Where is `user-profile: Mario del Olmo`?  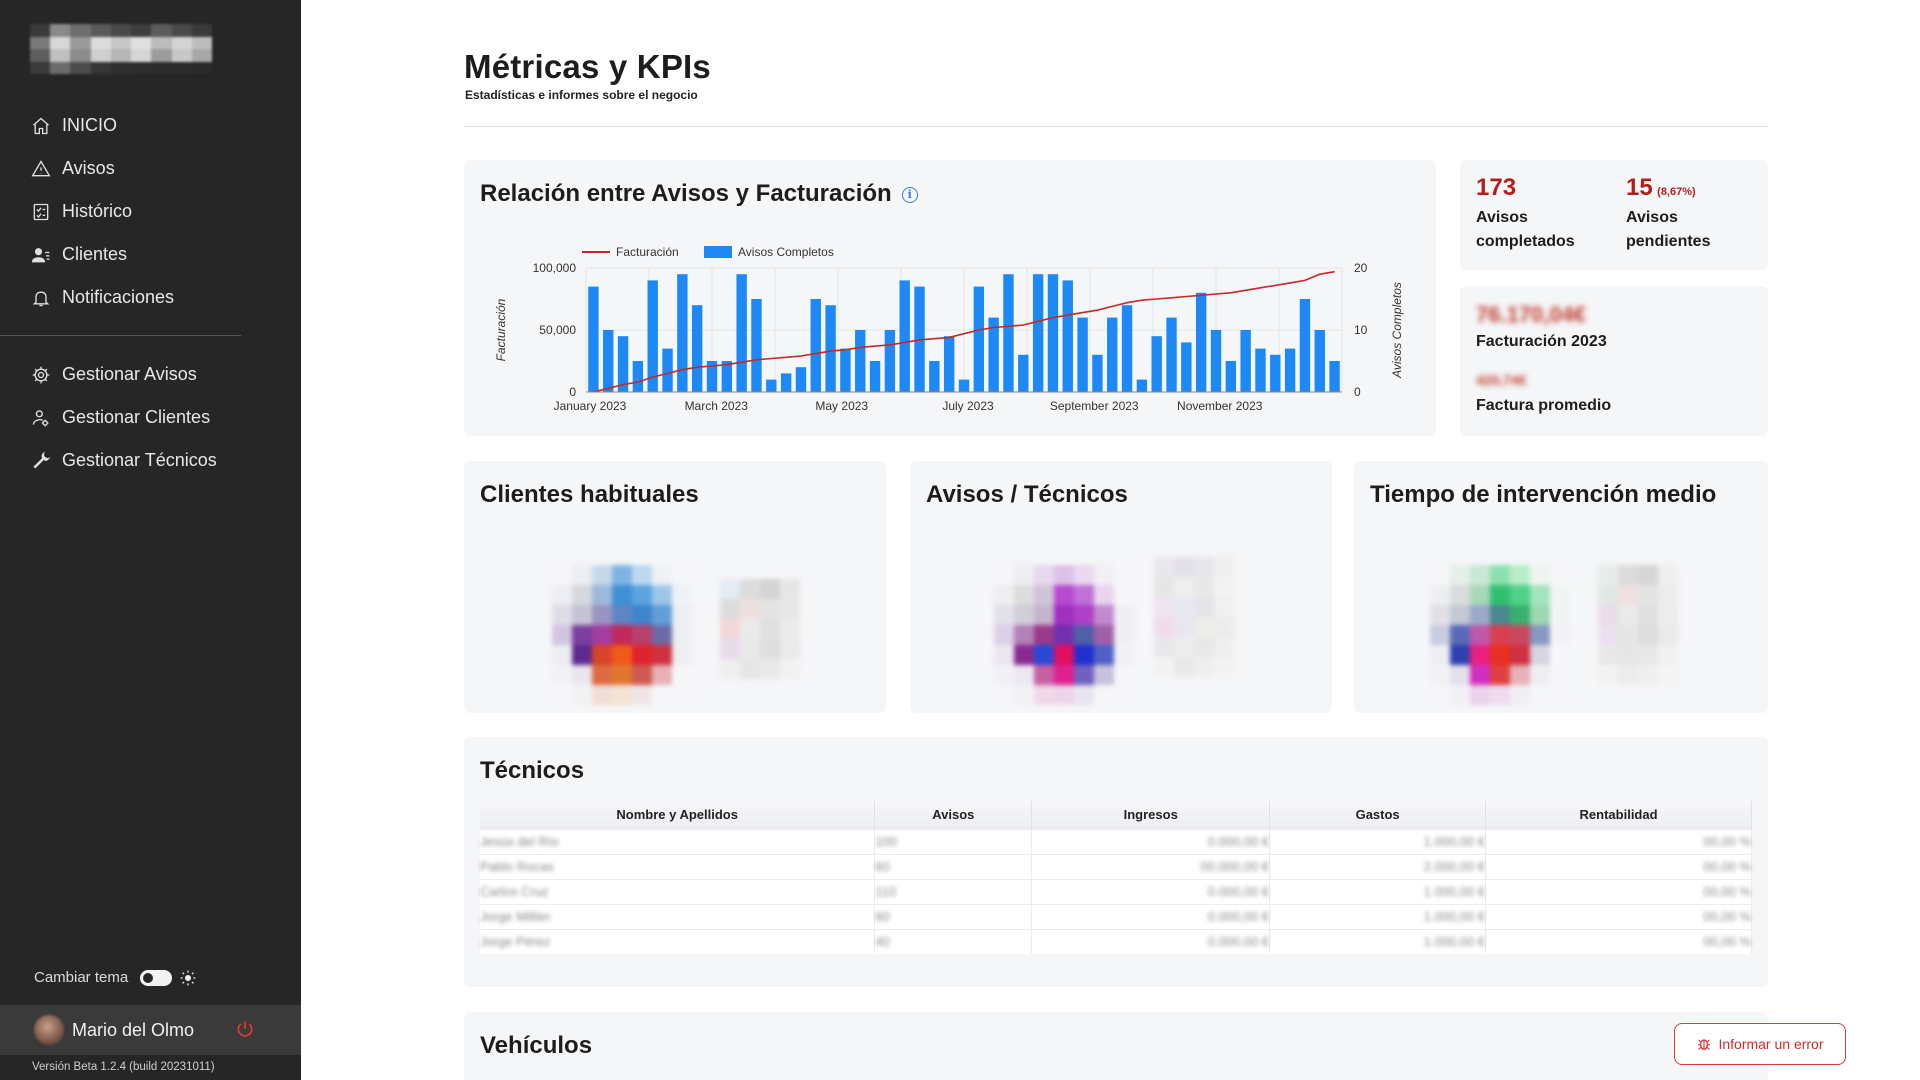 user-profile: Mario del Olmo is located at coordinates (150, 1030).